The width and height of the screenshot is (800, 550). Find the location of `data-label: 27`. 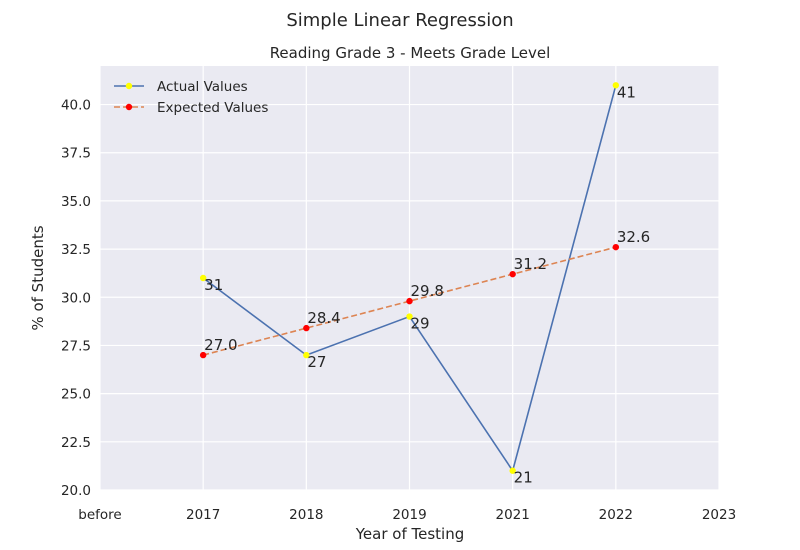

data-label: 27 is located at coordinates (316, 362).